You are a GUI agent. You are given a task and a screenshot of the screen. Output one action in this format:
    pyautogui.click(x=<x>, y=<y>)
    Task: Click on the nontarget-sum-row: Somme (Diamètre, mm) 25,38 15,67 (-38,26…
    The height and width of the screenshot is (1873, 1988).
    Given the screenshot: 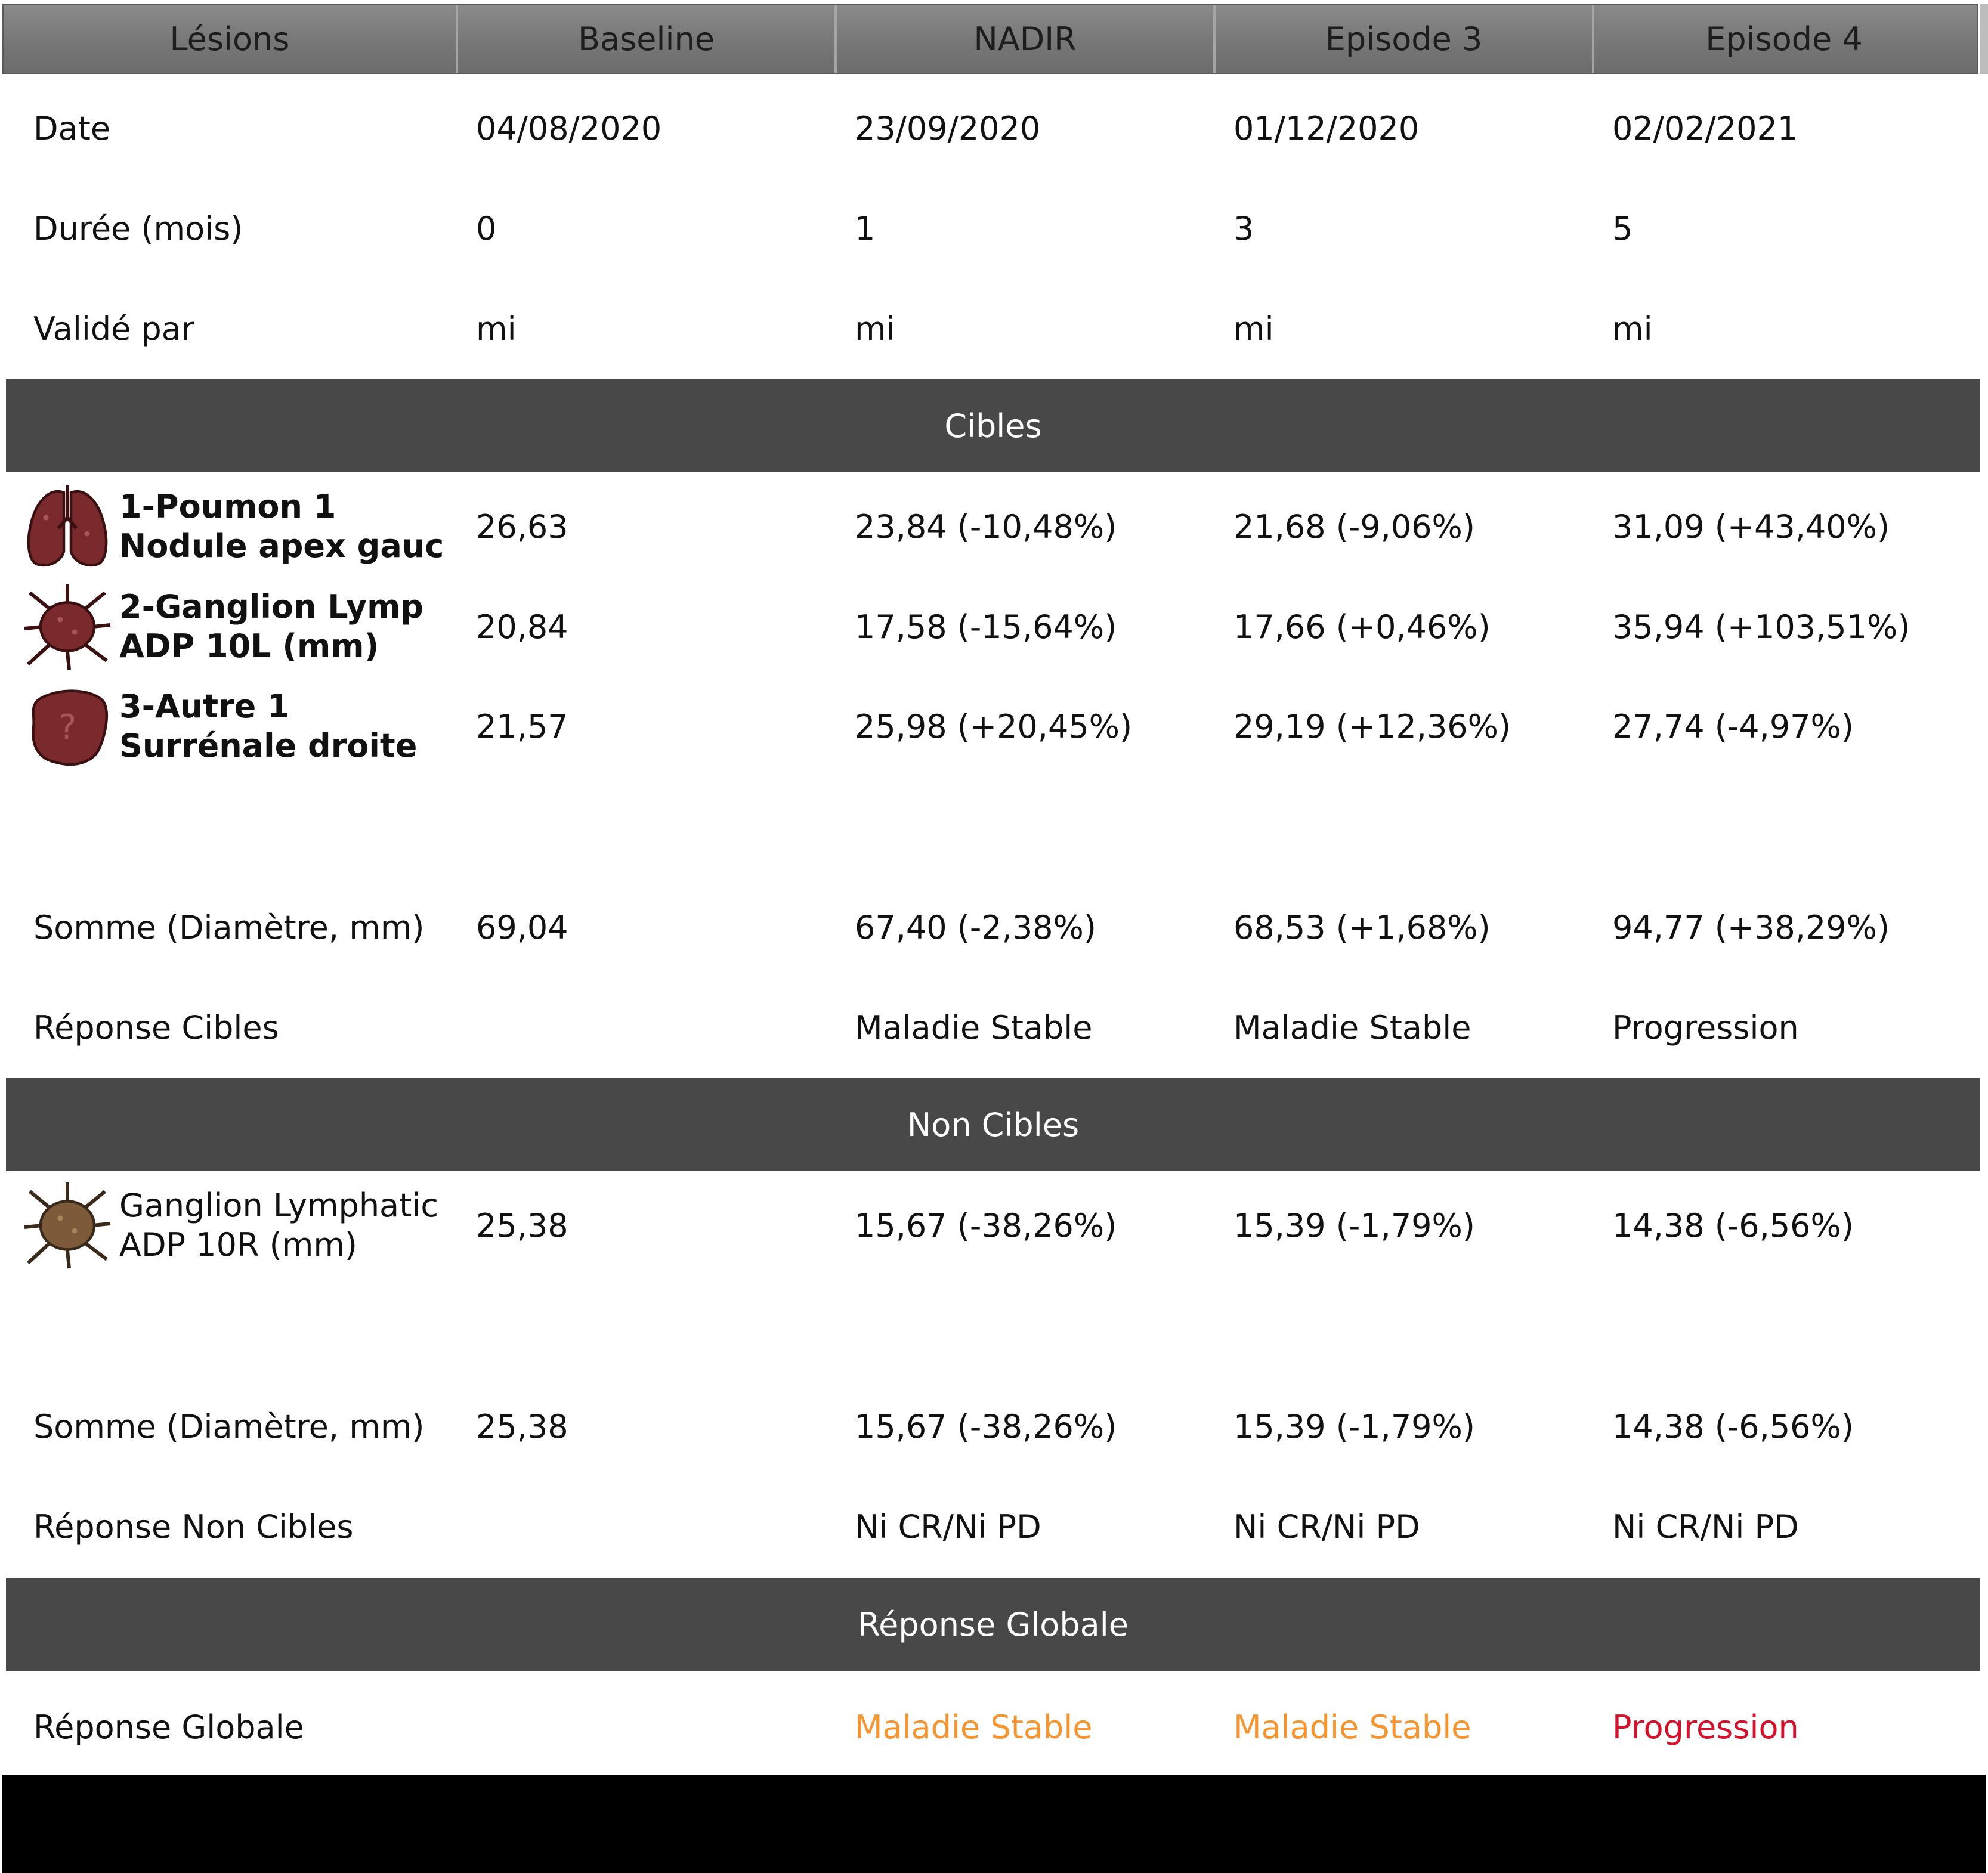 What is the action you would take?
    pyautogui.click(x=993, y=1426)
    